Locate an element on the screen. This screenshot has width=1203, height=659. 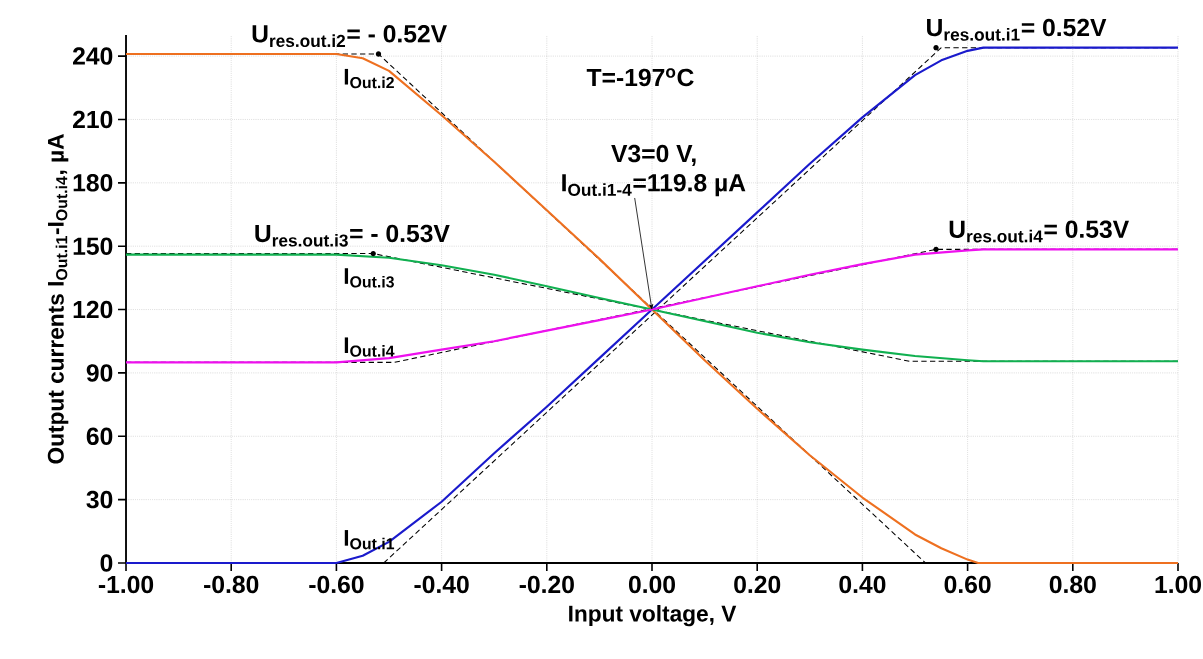
annotation: V3=0 V, is located at coordinates (653, 155).